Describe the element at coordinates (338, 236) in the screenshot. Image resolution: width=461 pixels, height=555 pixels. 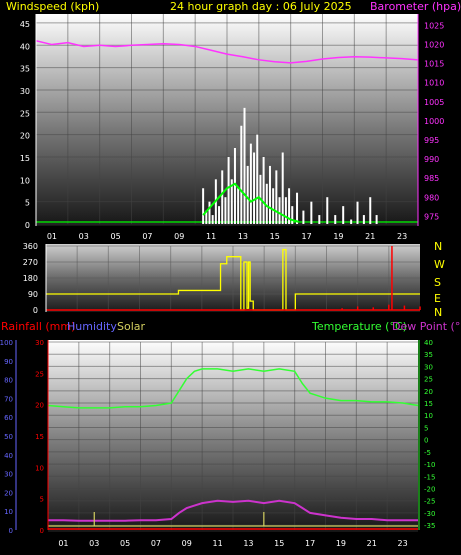
I see `p1-xtick: 19` at that location.